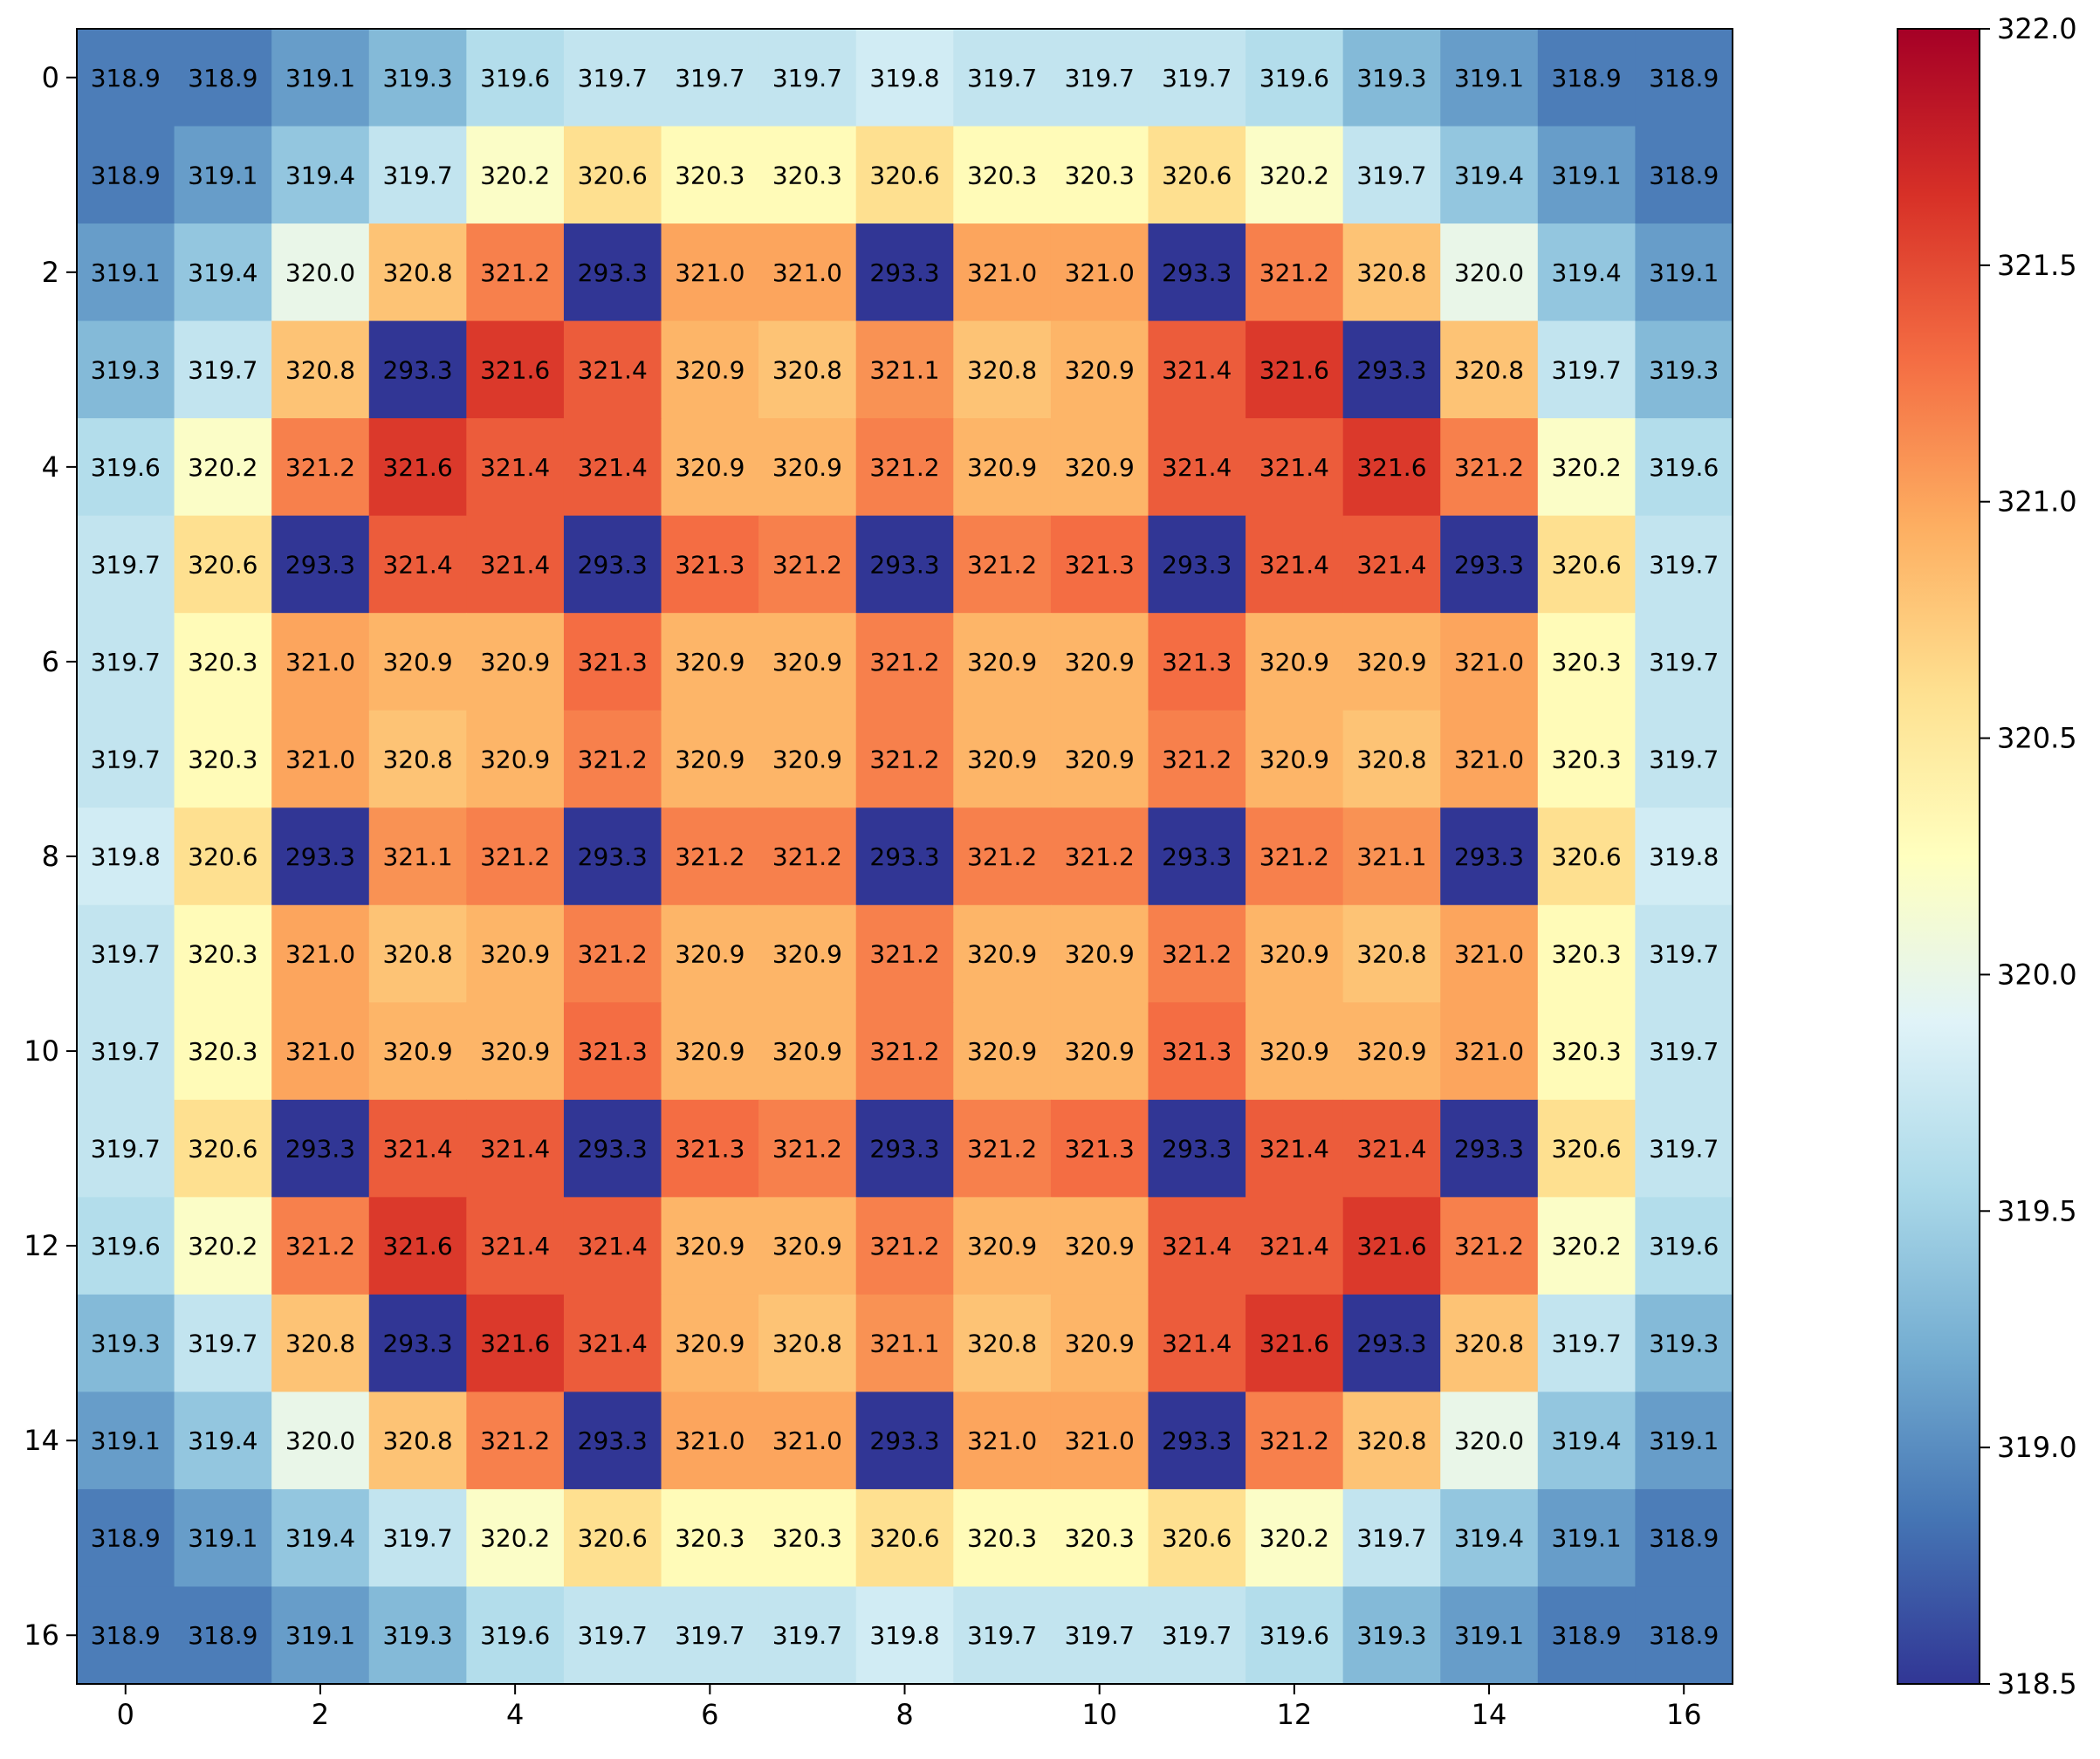 The image size is (2100, 1759). Describe the element at coordinates (2037, 974) in the screenshot. I see `colorbar-tick-label: 320.0` at that location.